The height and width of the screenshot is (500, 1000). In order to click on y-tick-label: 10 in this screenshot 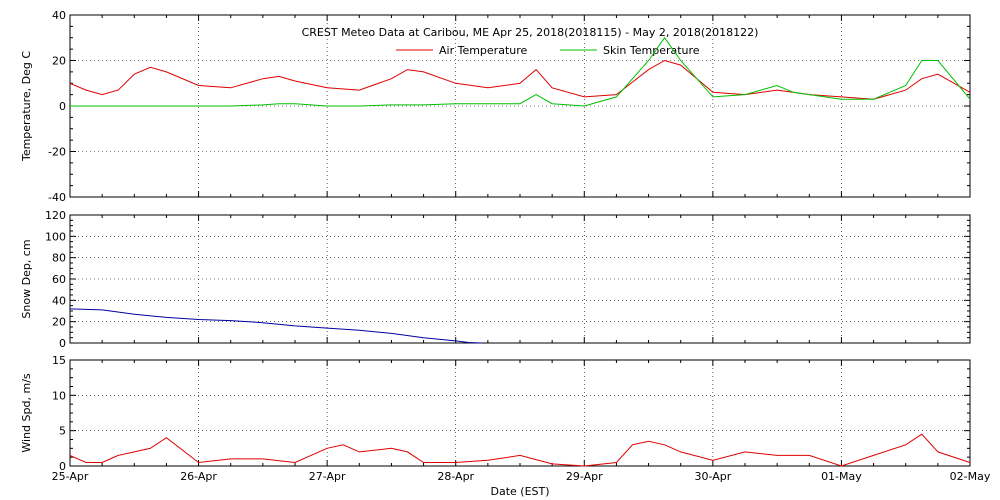, I will do `click(59, 395)`.